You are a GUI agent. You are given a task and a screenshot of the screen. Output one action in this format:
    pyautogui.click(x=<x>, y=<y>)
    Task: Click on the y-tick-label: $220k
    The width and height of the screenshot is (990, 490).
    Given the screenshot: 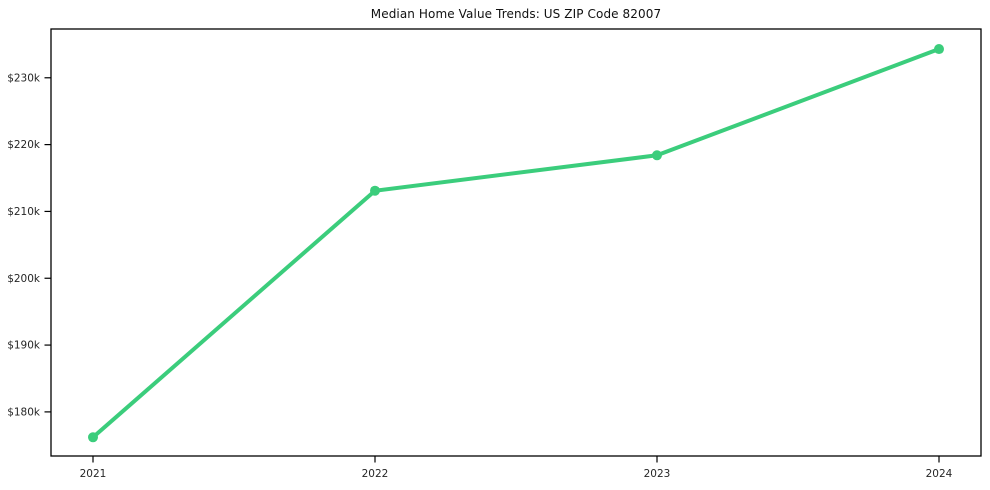 What is the action you would take?
    pyautogui.click(x=24, y=145)
    